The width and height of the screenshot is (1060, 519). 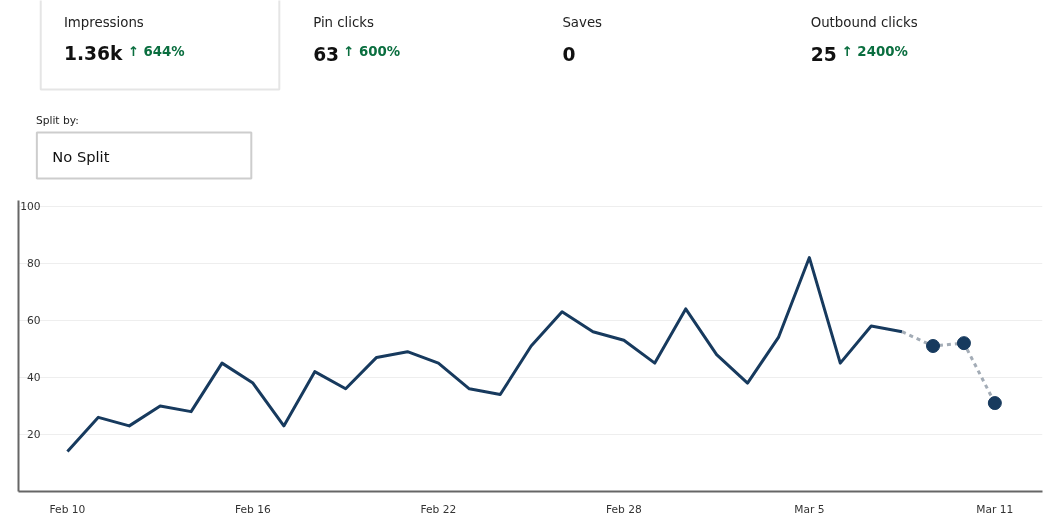 I want to click on y-tick-label: 40, so click(x=33, y=378).